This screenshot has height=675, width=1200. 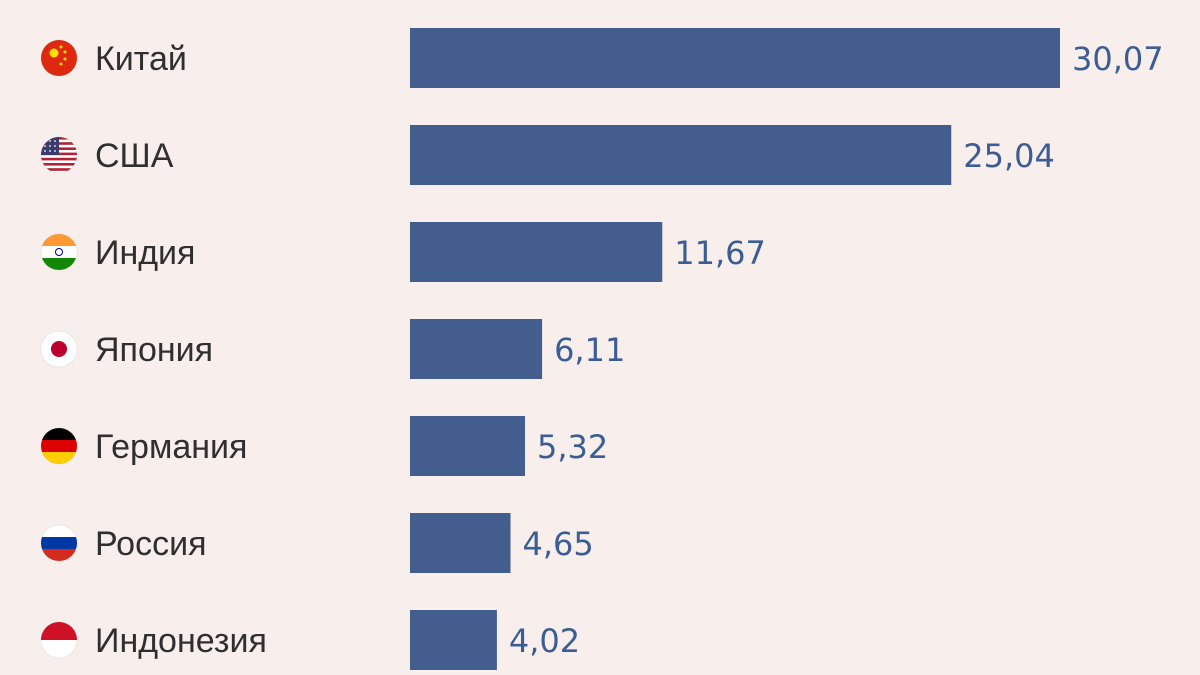 What do you see at coordinates (332, 349) in the screenshot?
I see `bar-row: Япония 6,11` at bounding box center [332, 349].